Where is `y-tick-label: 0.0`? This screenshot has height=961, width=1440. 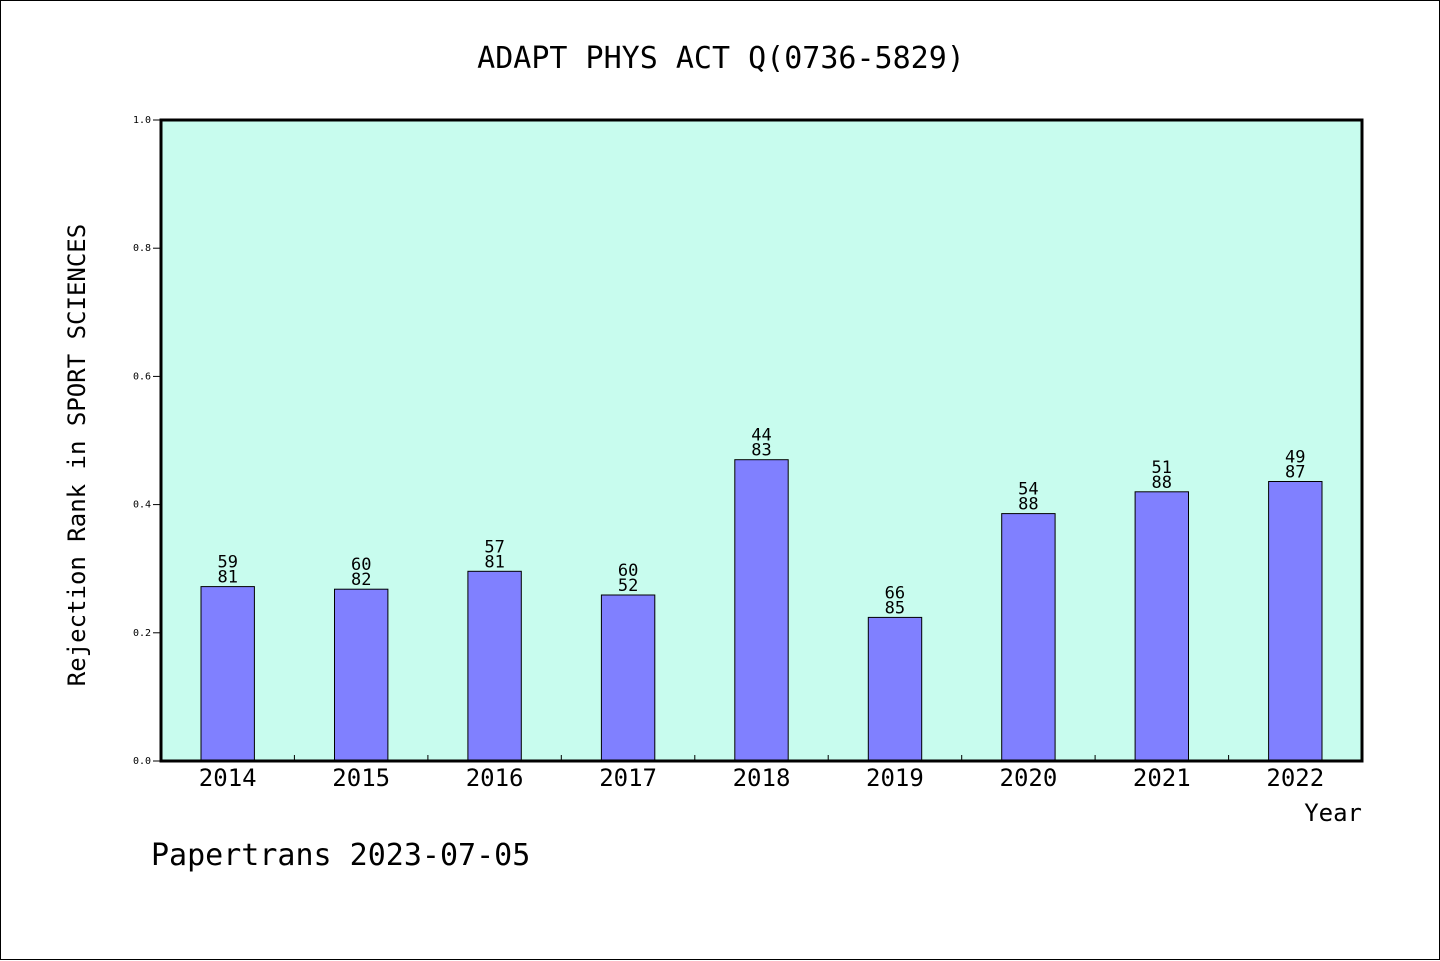
y-tick-label: 0.0 is located at coordinates (142, 761).